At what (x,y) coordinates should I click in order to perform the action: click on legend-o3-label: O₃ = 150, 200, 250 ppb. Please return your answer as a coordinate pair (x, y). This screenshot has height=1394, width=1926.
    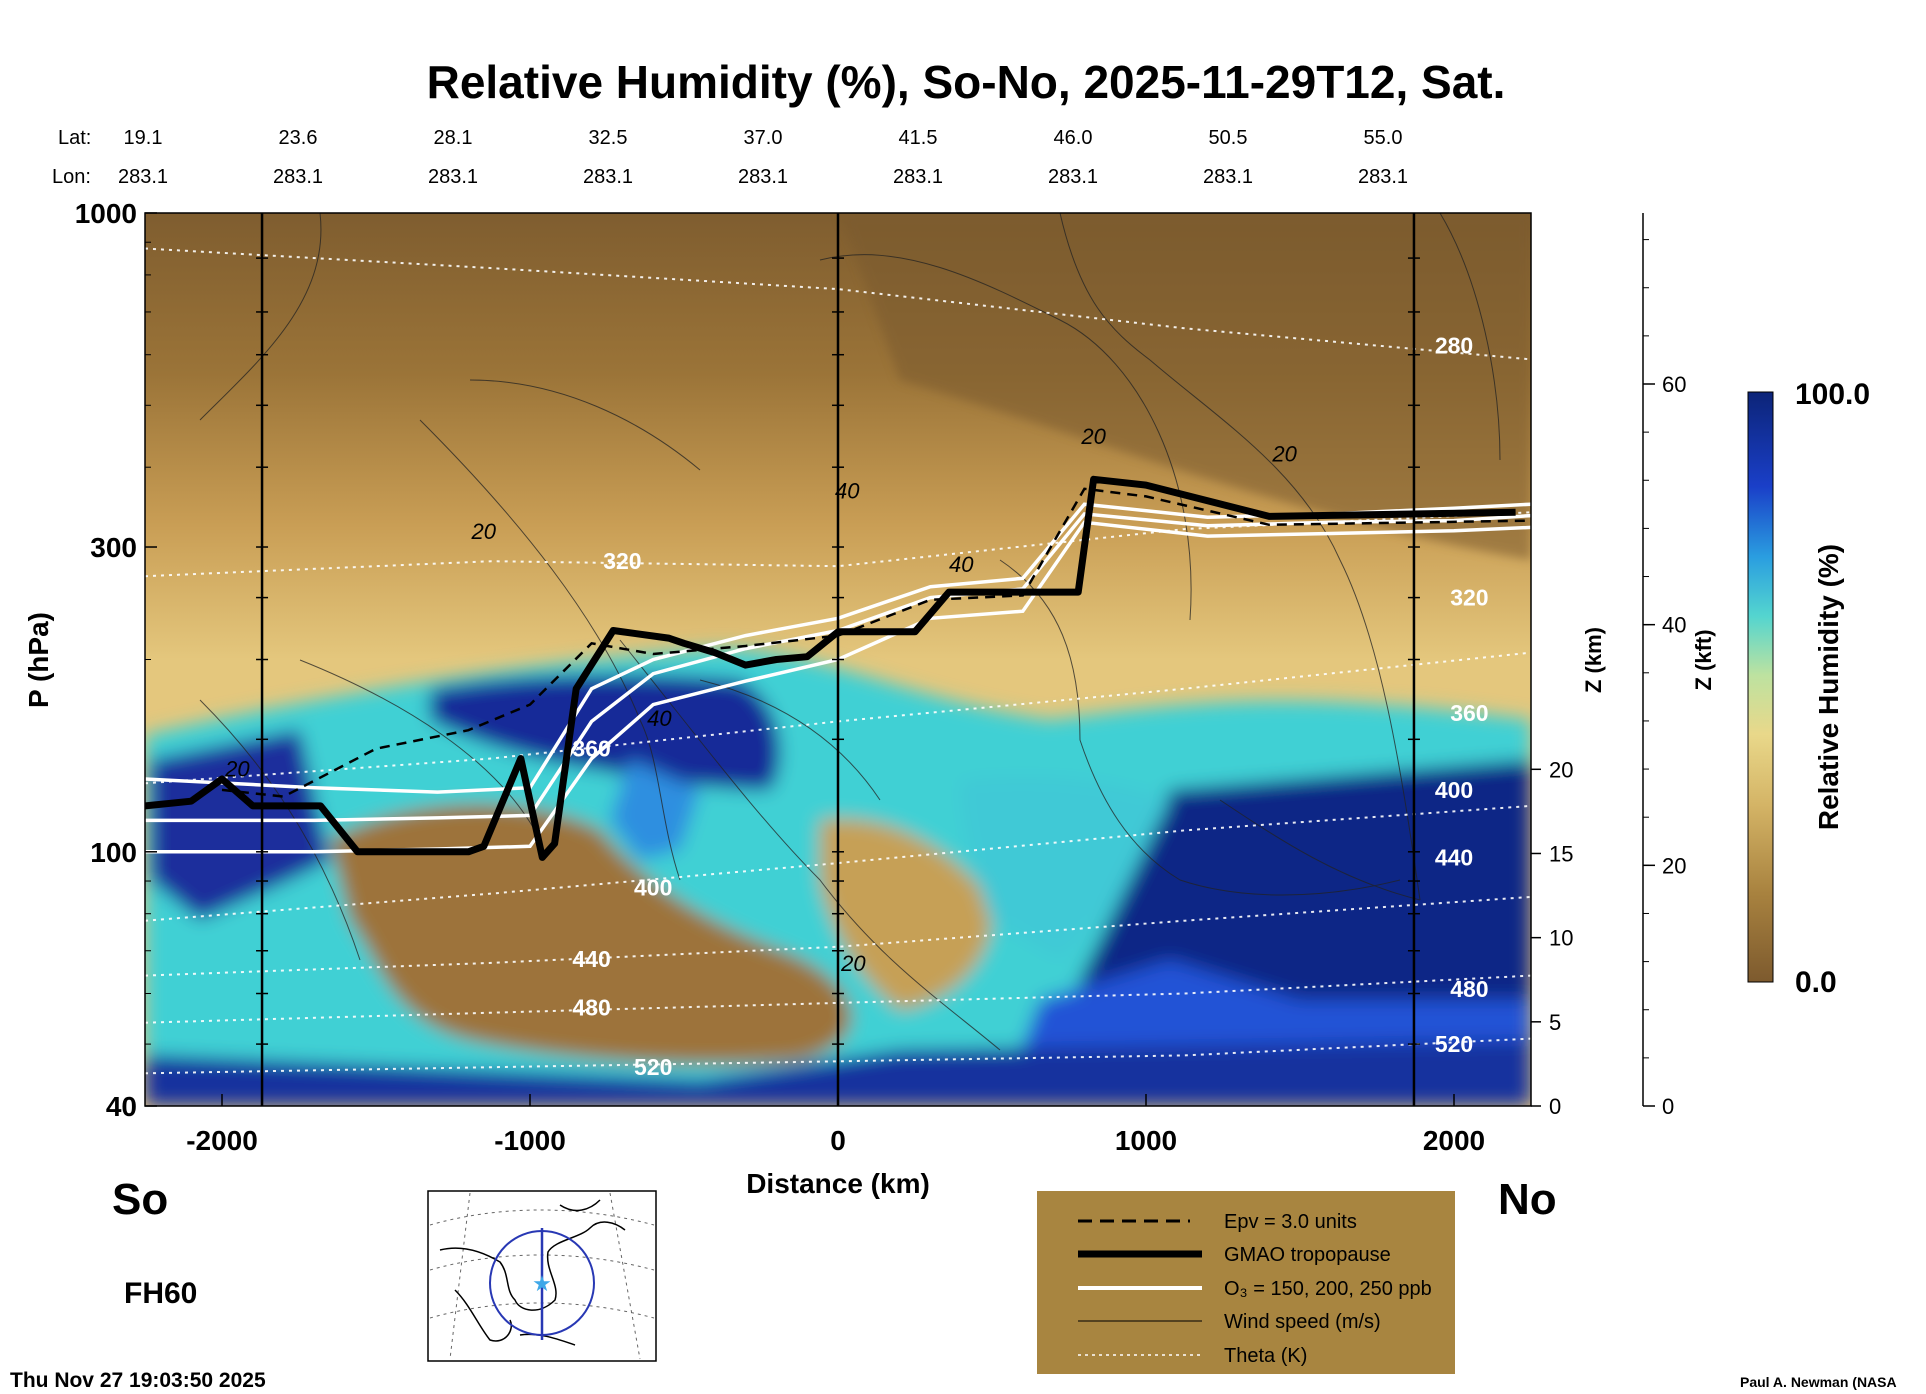
    Looking at the image, I should click on (1328, 1289).